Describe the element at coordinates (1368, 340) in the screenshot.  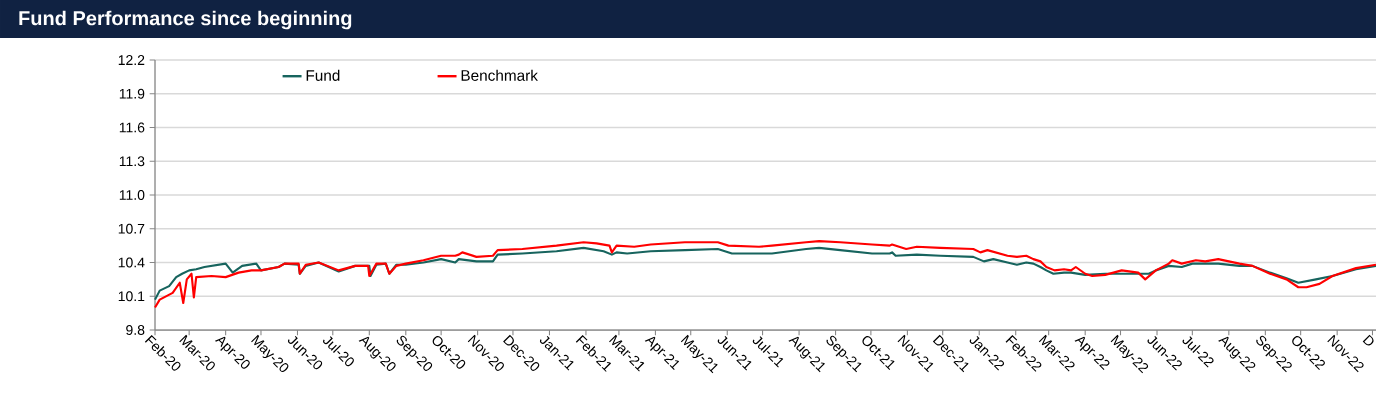
I see `x-tick-label: D` at that location.